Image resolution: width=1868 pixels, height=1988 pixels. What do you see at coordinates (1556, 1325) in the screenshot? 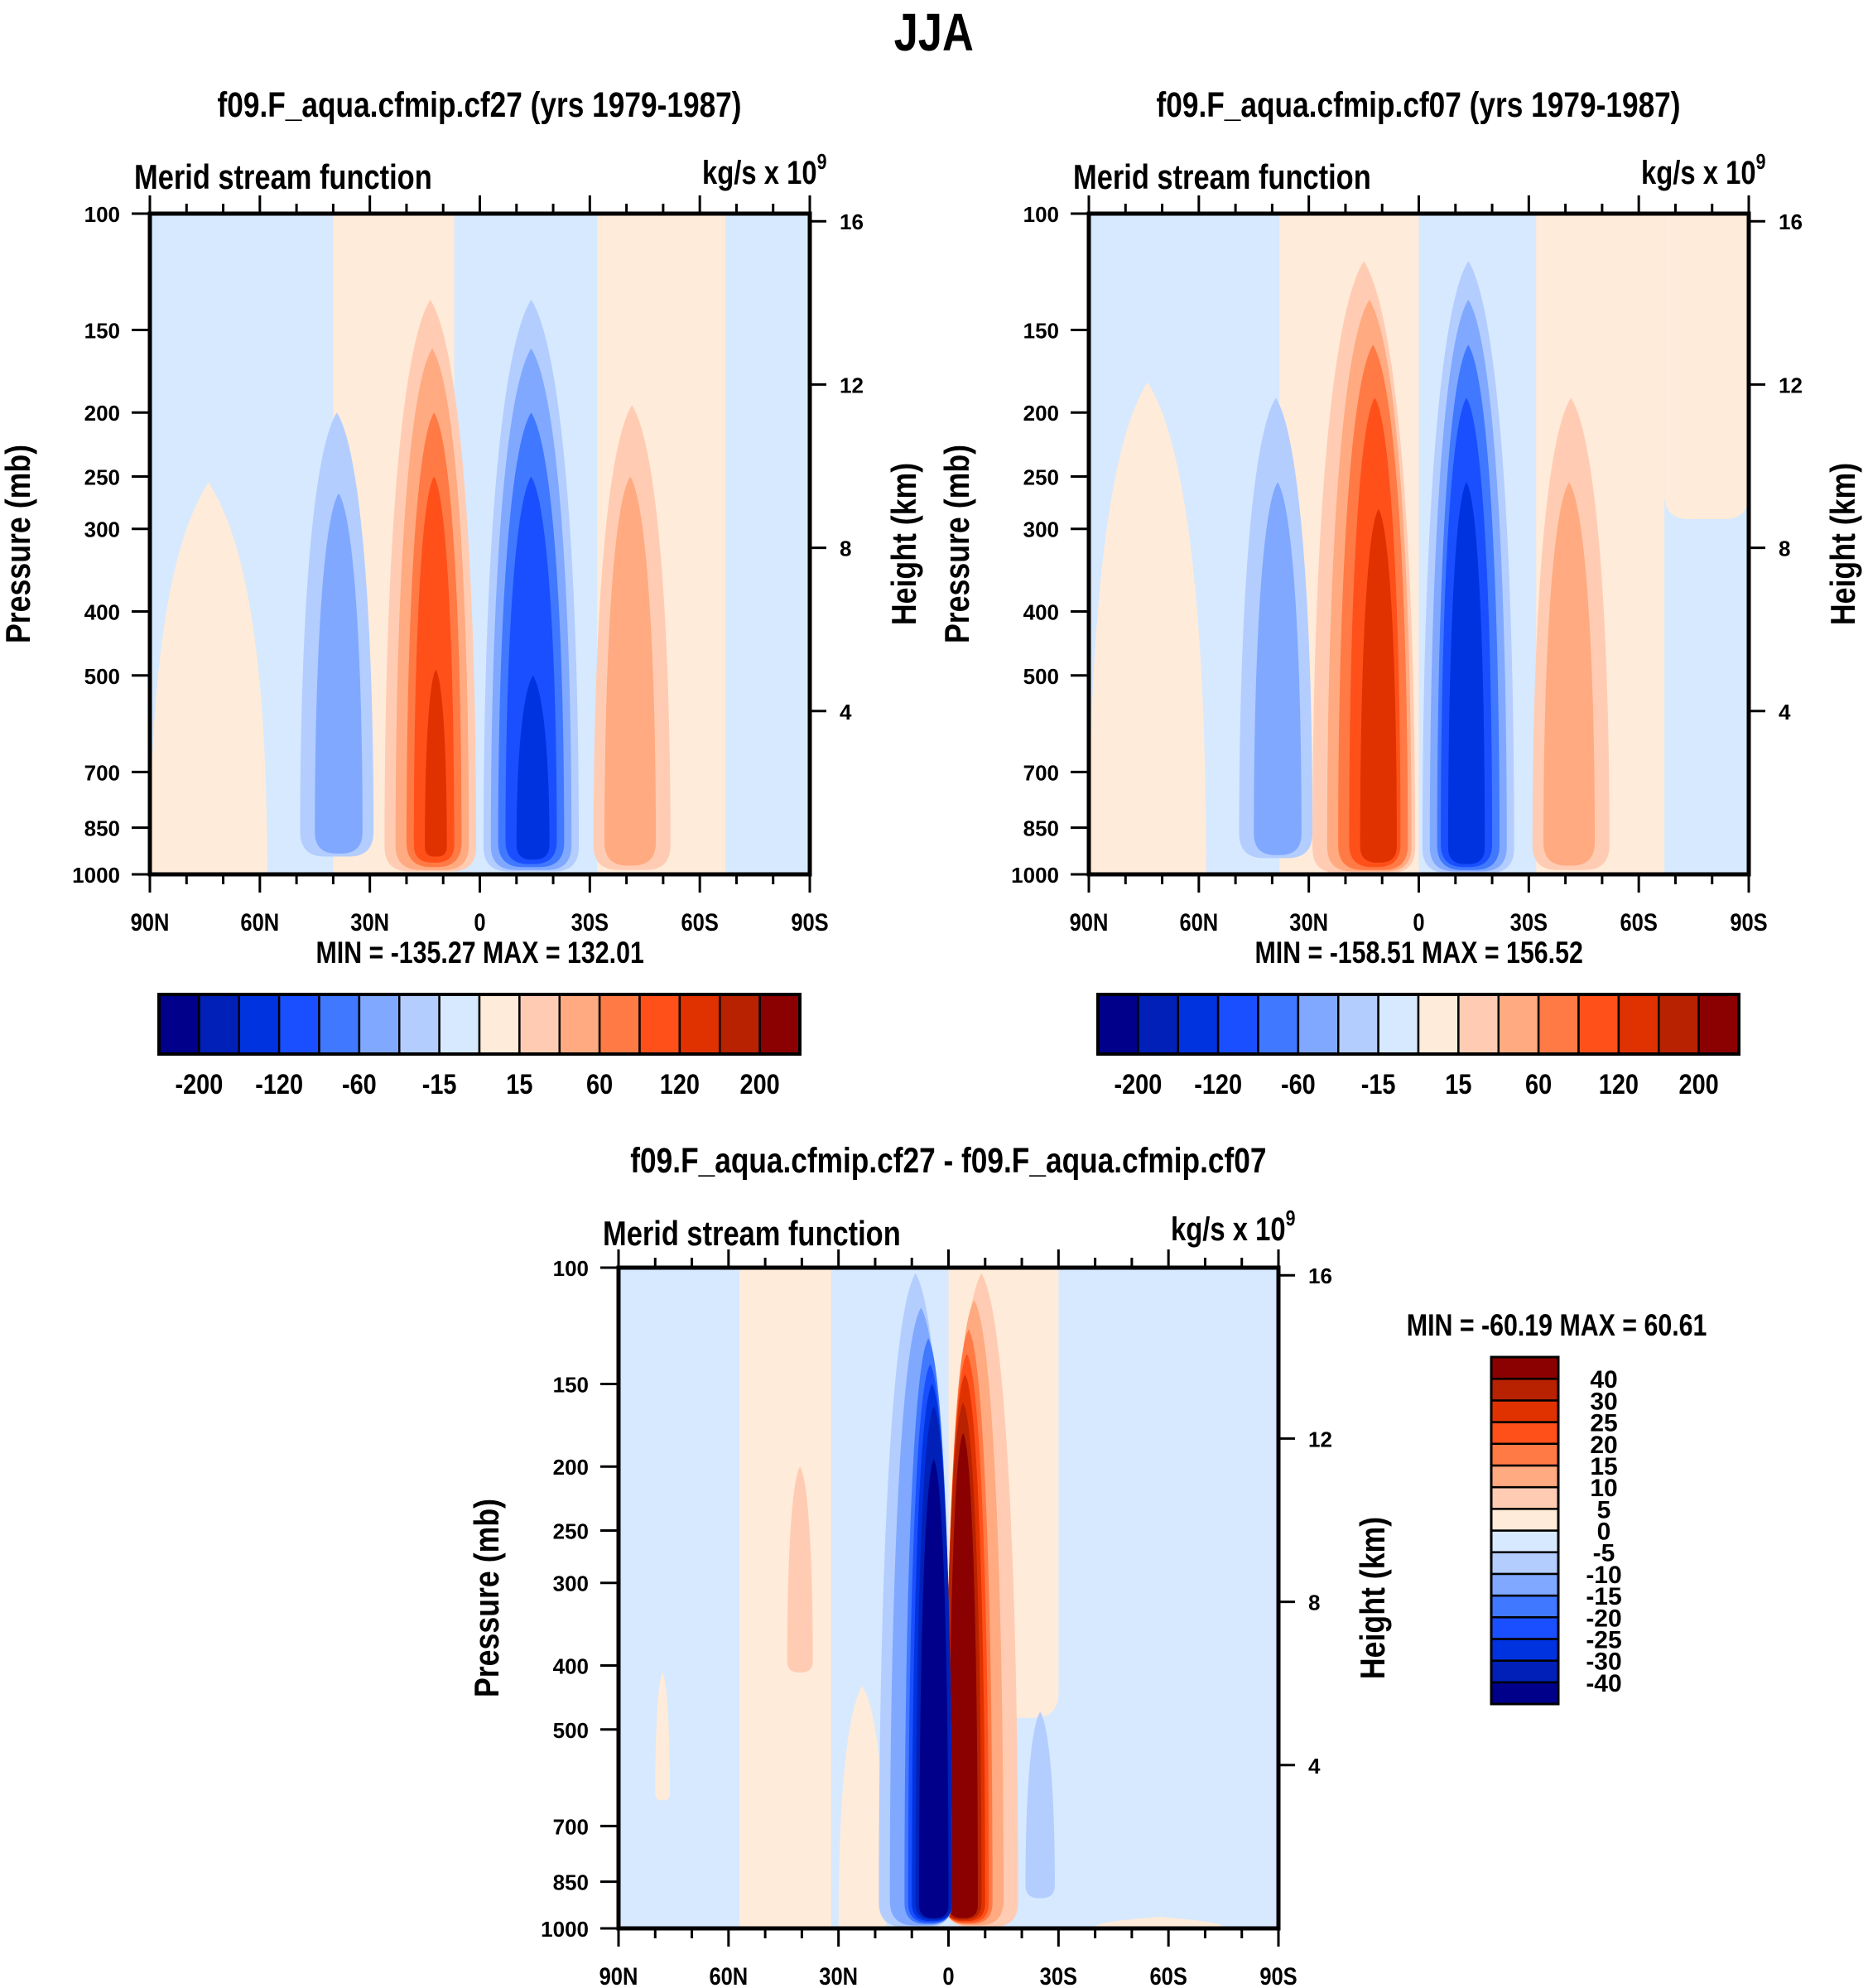
I see `minmax-diff: MIN = -60.19 MAX = 60.61` at bounding box center [1556, 1325].